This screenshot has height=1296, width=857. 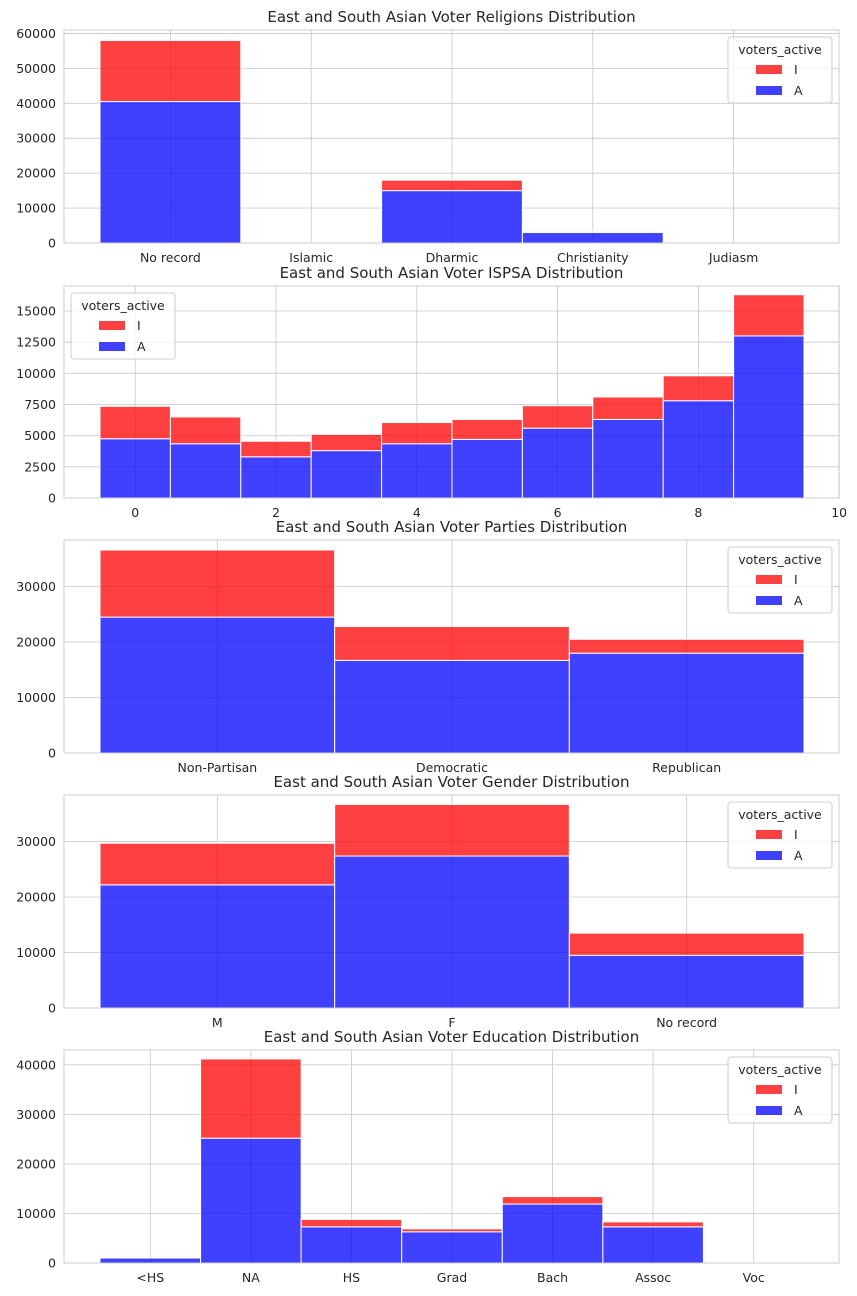 What do you see at coordinates (452, 257) in the screenshot?
I see `x-tick-label: Dharmic` at bounding box center [452, 257].